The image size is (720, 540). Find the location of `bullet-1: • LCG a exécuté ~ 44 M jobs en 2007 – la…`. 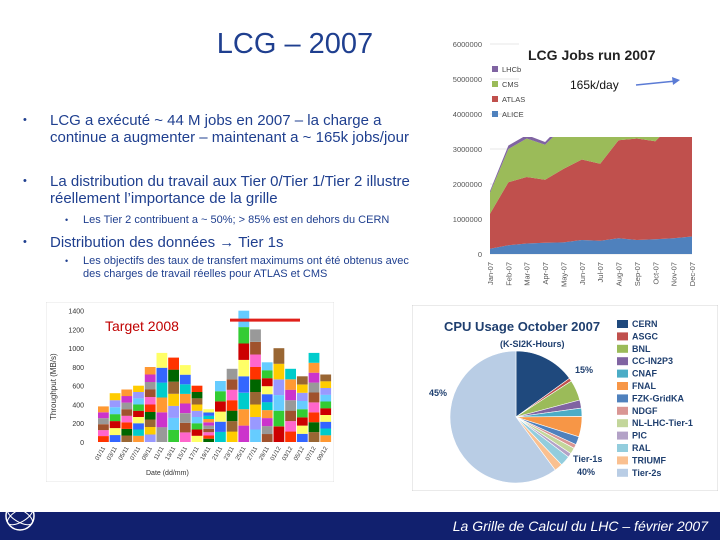

bullet-1: • LCG a exécuté ~ 44 M jobs en 2007 – la… is located at coordinates (221, 129).